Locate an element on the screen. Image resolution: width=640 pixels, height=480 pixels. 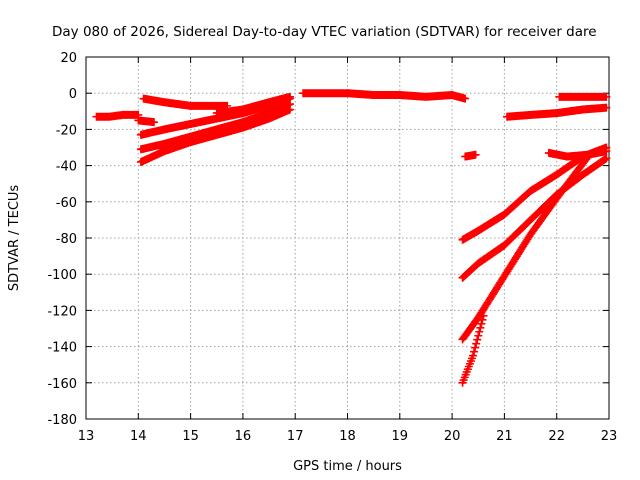
x-tick-label: 18 is located at coordinates (347, 436).